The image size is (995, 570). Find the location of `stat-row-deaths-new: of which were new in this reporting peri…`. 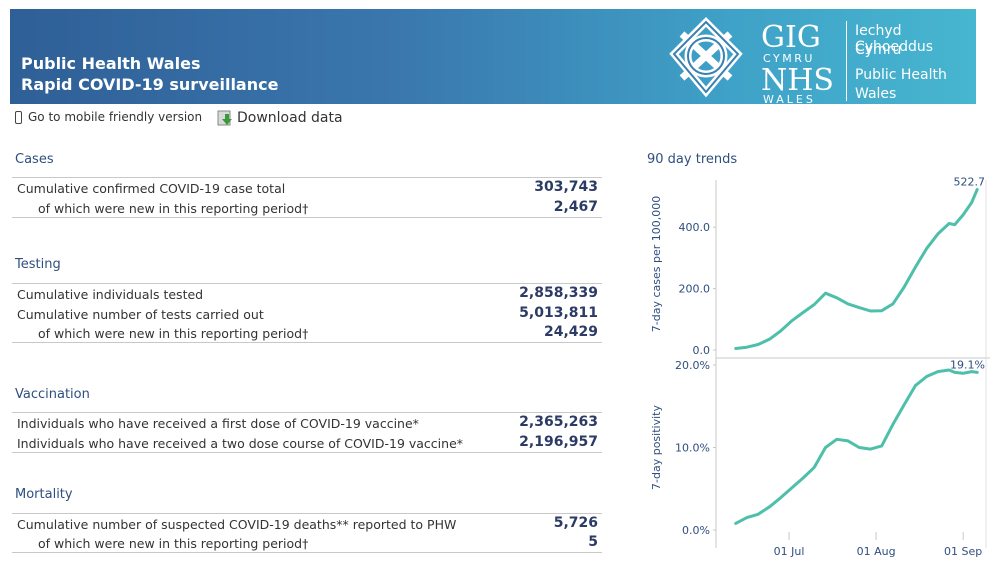

stat-row-deaths-new: of which were new in this reporting peri… is located at coordinates (307, 543).